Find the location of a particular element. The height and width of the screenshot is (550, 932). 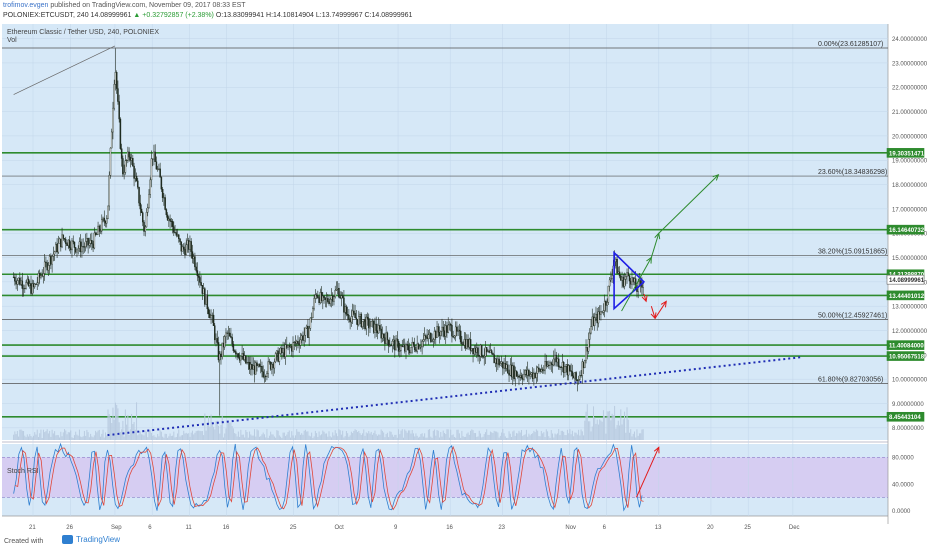

tradingview-brand: TradingView is located at coordinates (91, 540).